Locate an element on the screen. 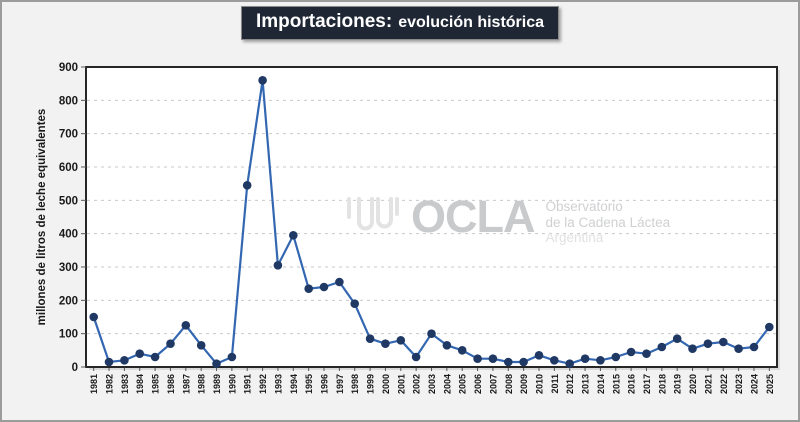 The image size is (800, 422). x-tick-label: 2014 is located at coordinates (601, 384).